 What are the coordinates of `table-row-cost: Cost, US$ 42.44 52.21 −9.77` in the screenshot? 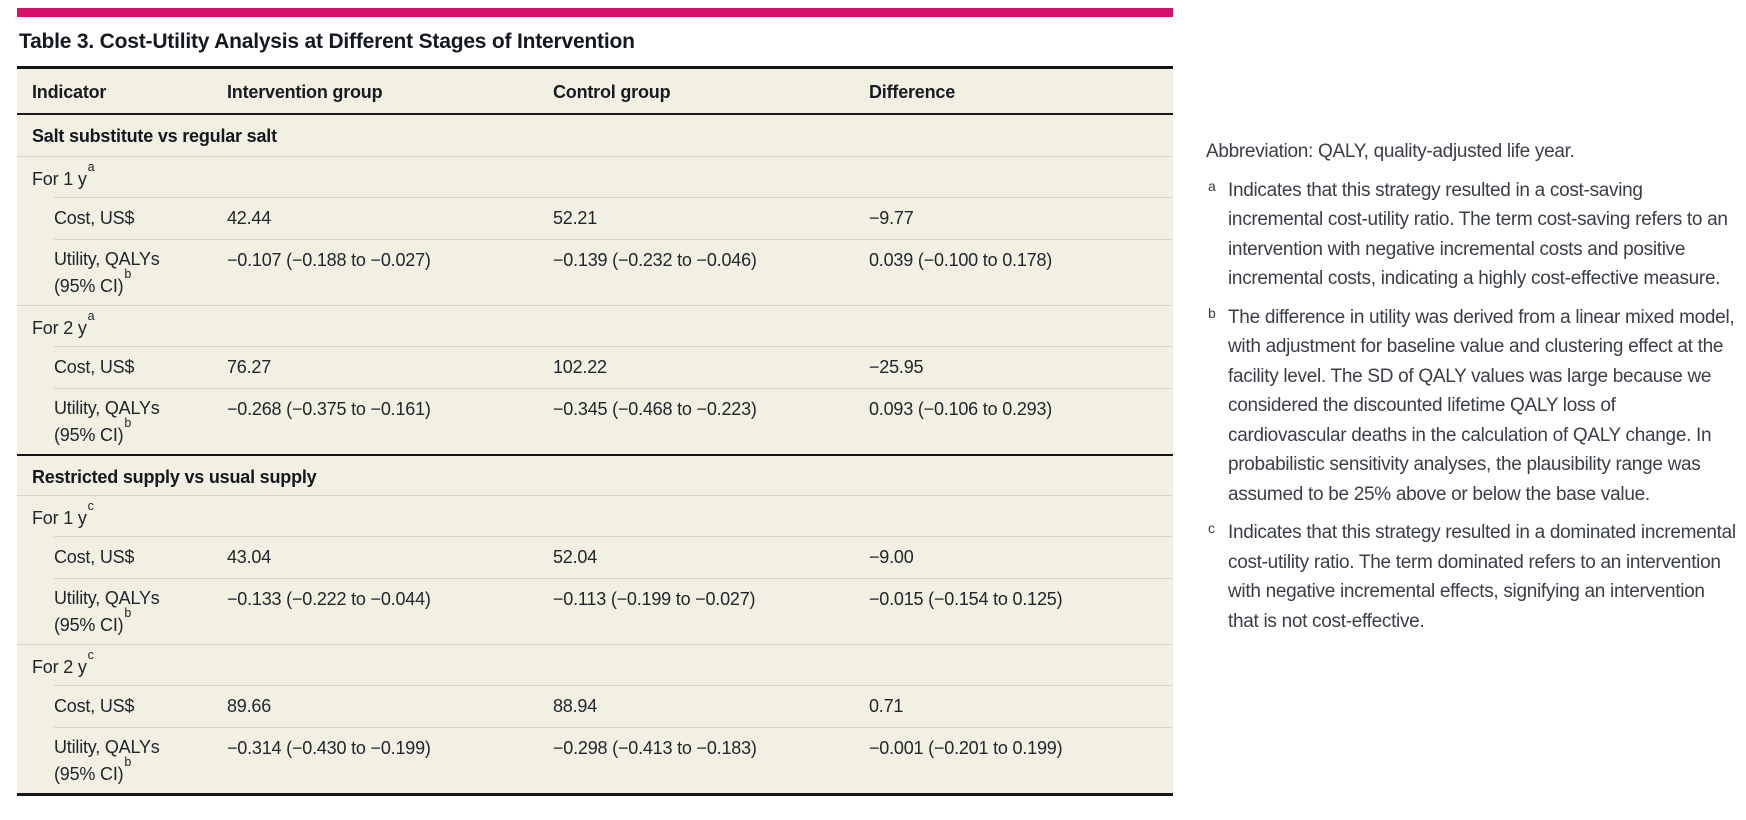 It's located at (595, 218).